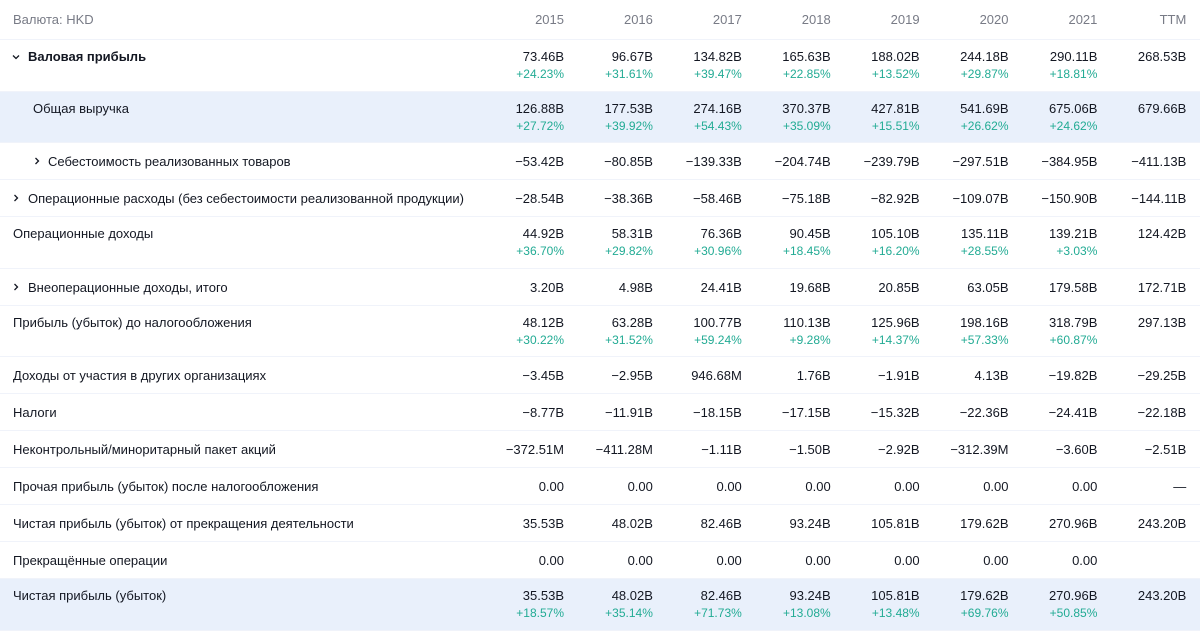 The height and width of the screenshot is (631, 1200). What do you see at coordinates (727, 19) in the screenshot?
I see `column-header: 2017` at bounding box center [727, 19].